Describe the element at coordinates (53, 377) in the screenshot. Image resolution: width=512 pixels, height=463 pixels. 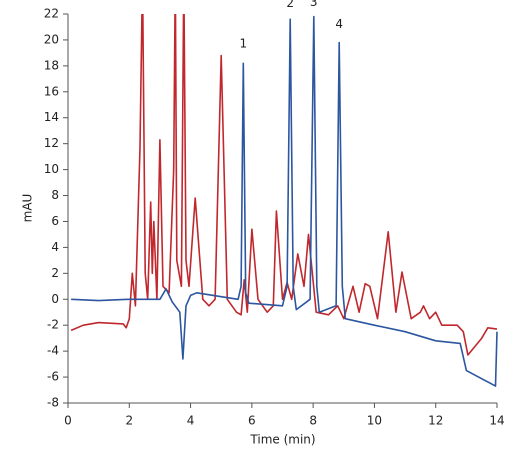
I see `y-tick-label: -6` at that location.